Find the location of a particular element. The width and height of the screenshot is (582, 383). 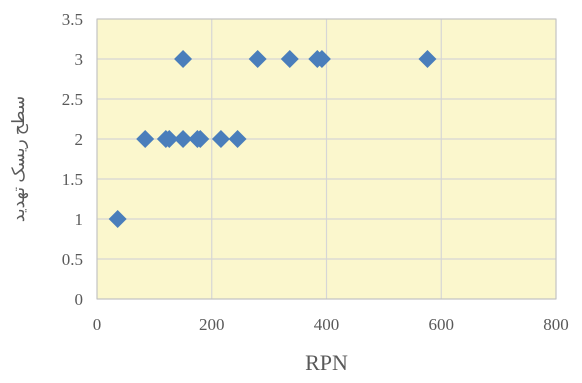

x-tick-label: 800 is located at coordinates (556, 324).